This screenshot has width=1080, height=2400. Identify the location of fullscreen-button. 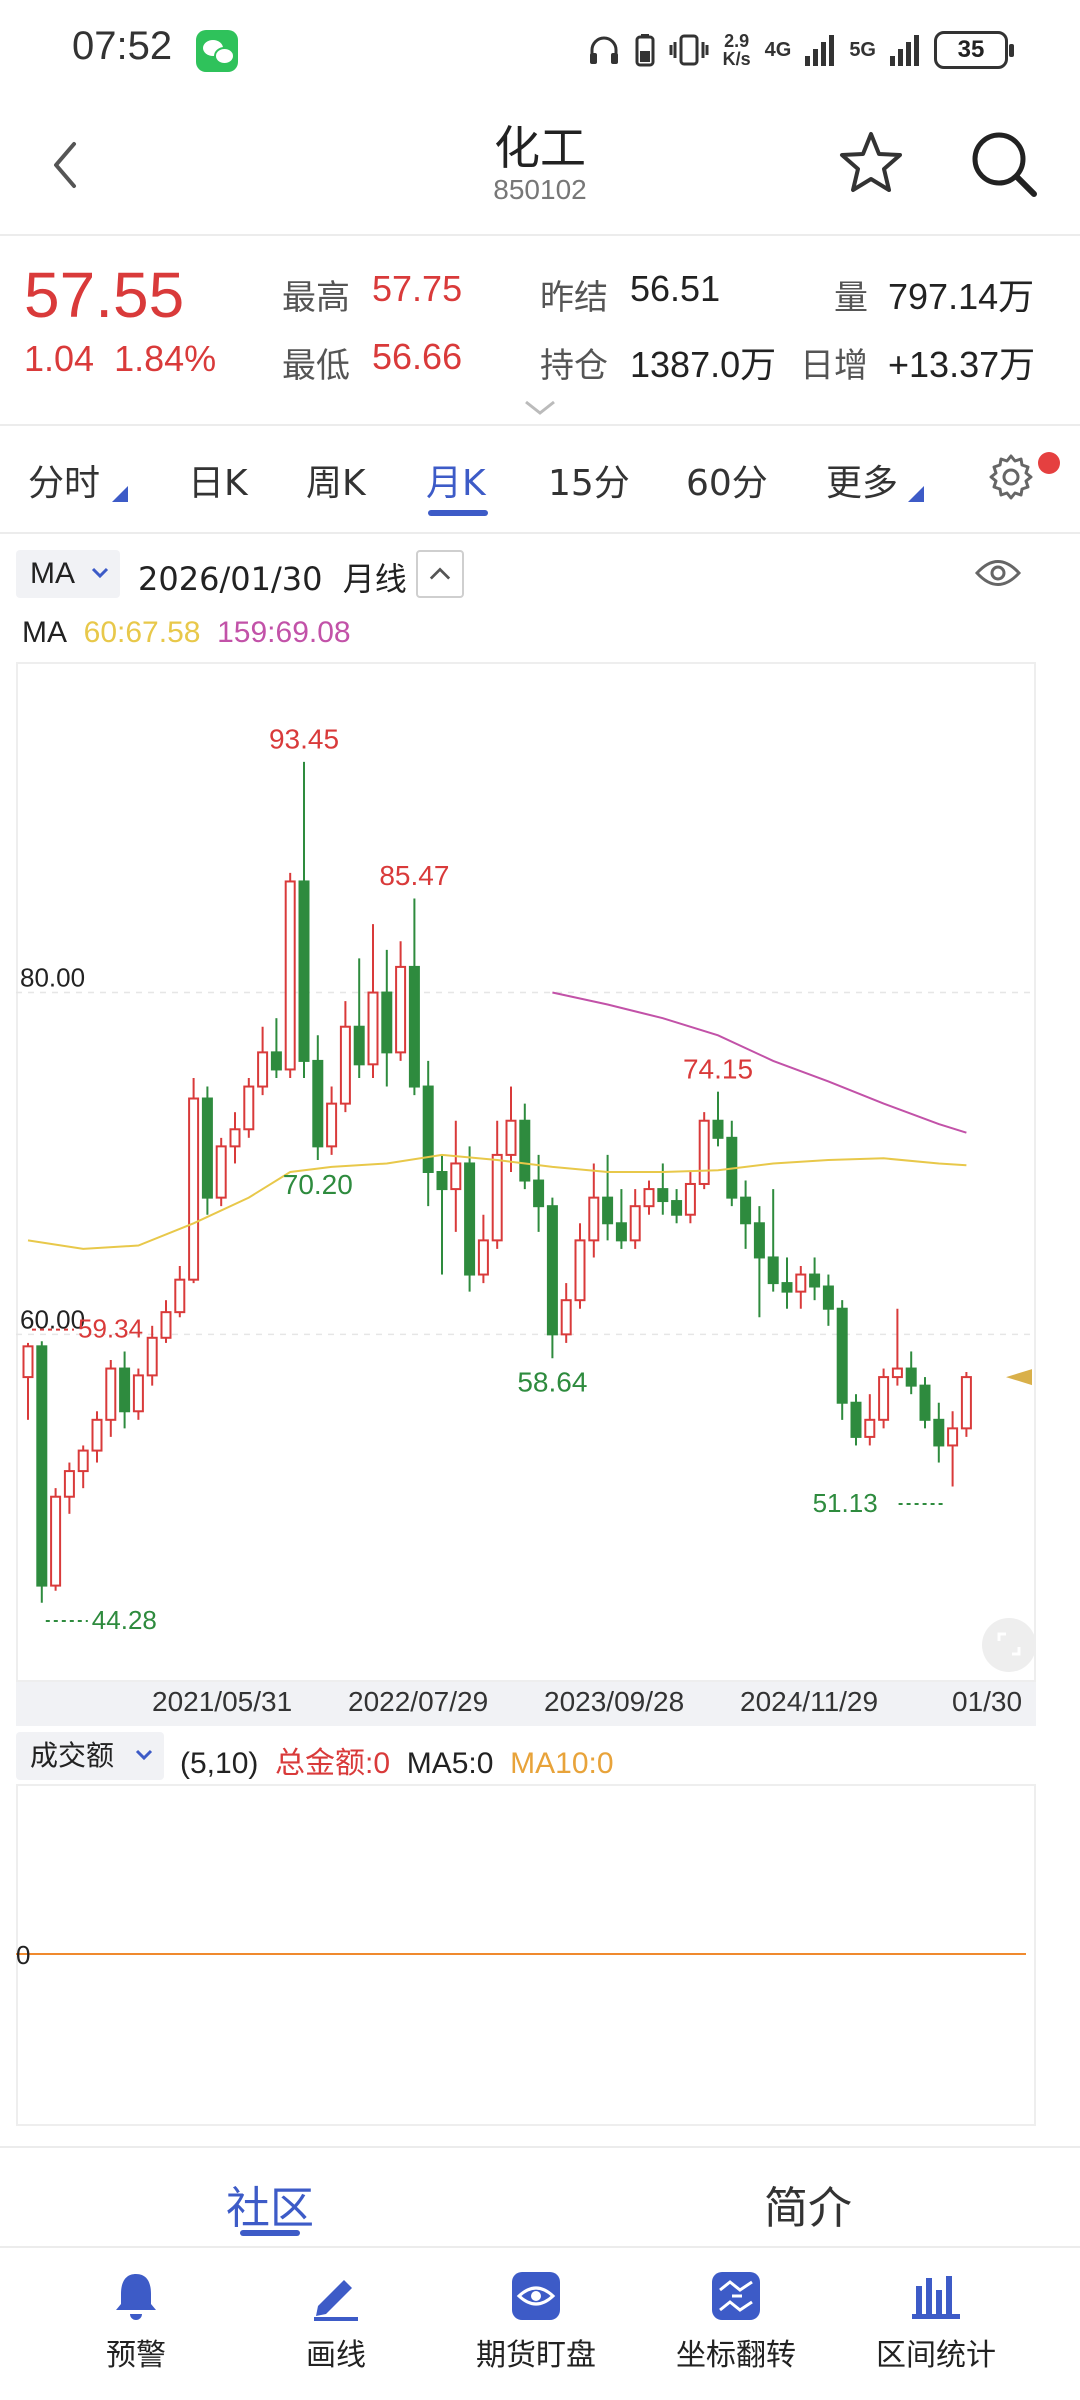
(1009, 1645).